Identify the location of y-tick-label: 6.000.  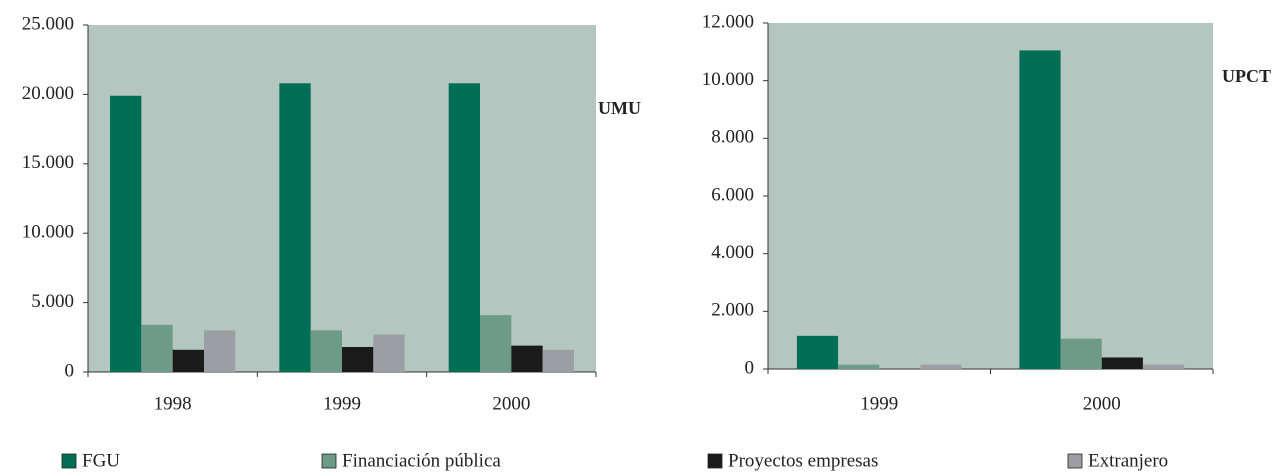
(732, 194).